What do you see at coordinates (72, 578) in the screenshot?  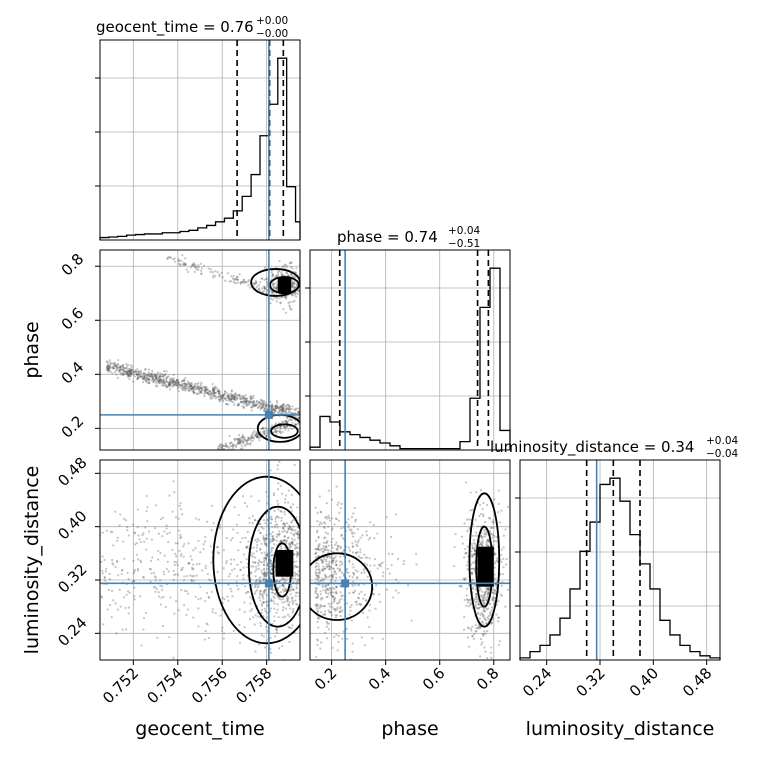 I see `ytick-label-luminosity_distance-1: 0.32` at bounding box center [72, 578].